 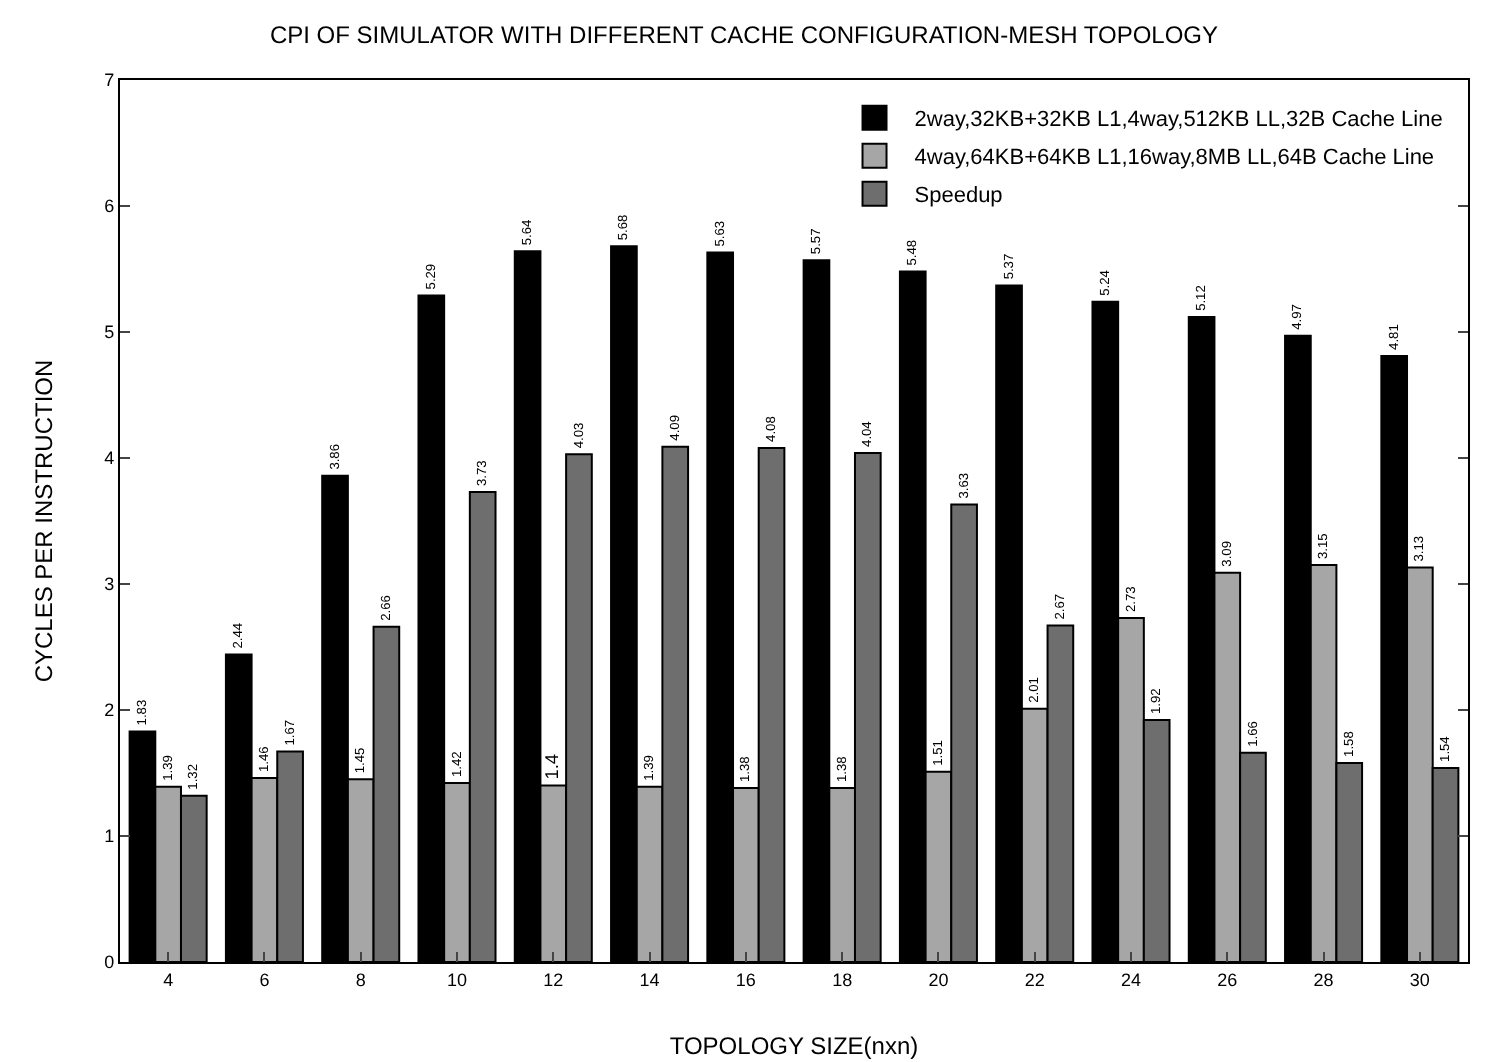 What do you see at coordinates (109, 458) in the screenshot?
I see `y-tick-label: 4` at bounding box center [109, 458].